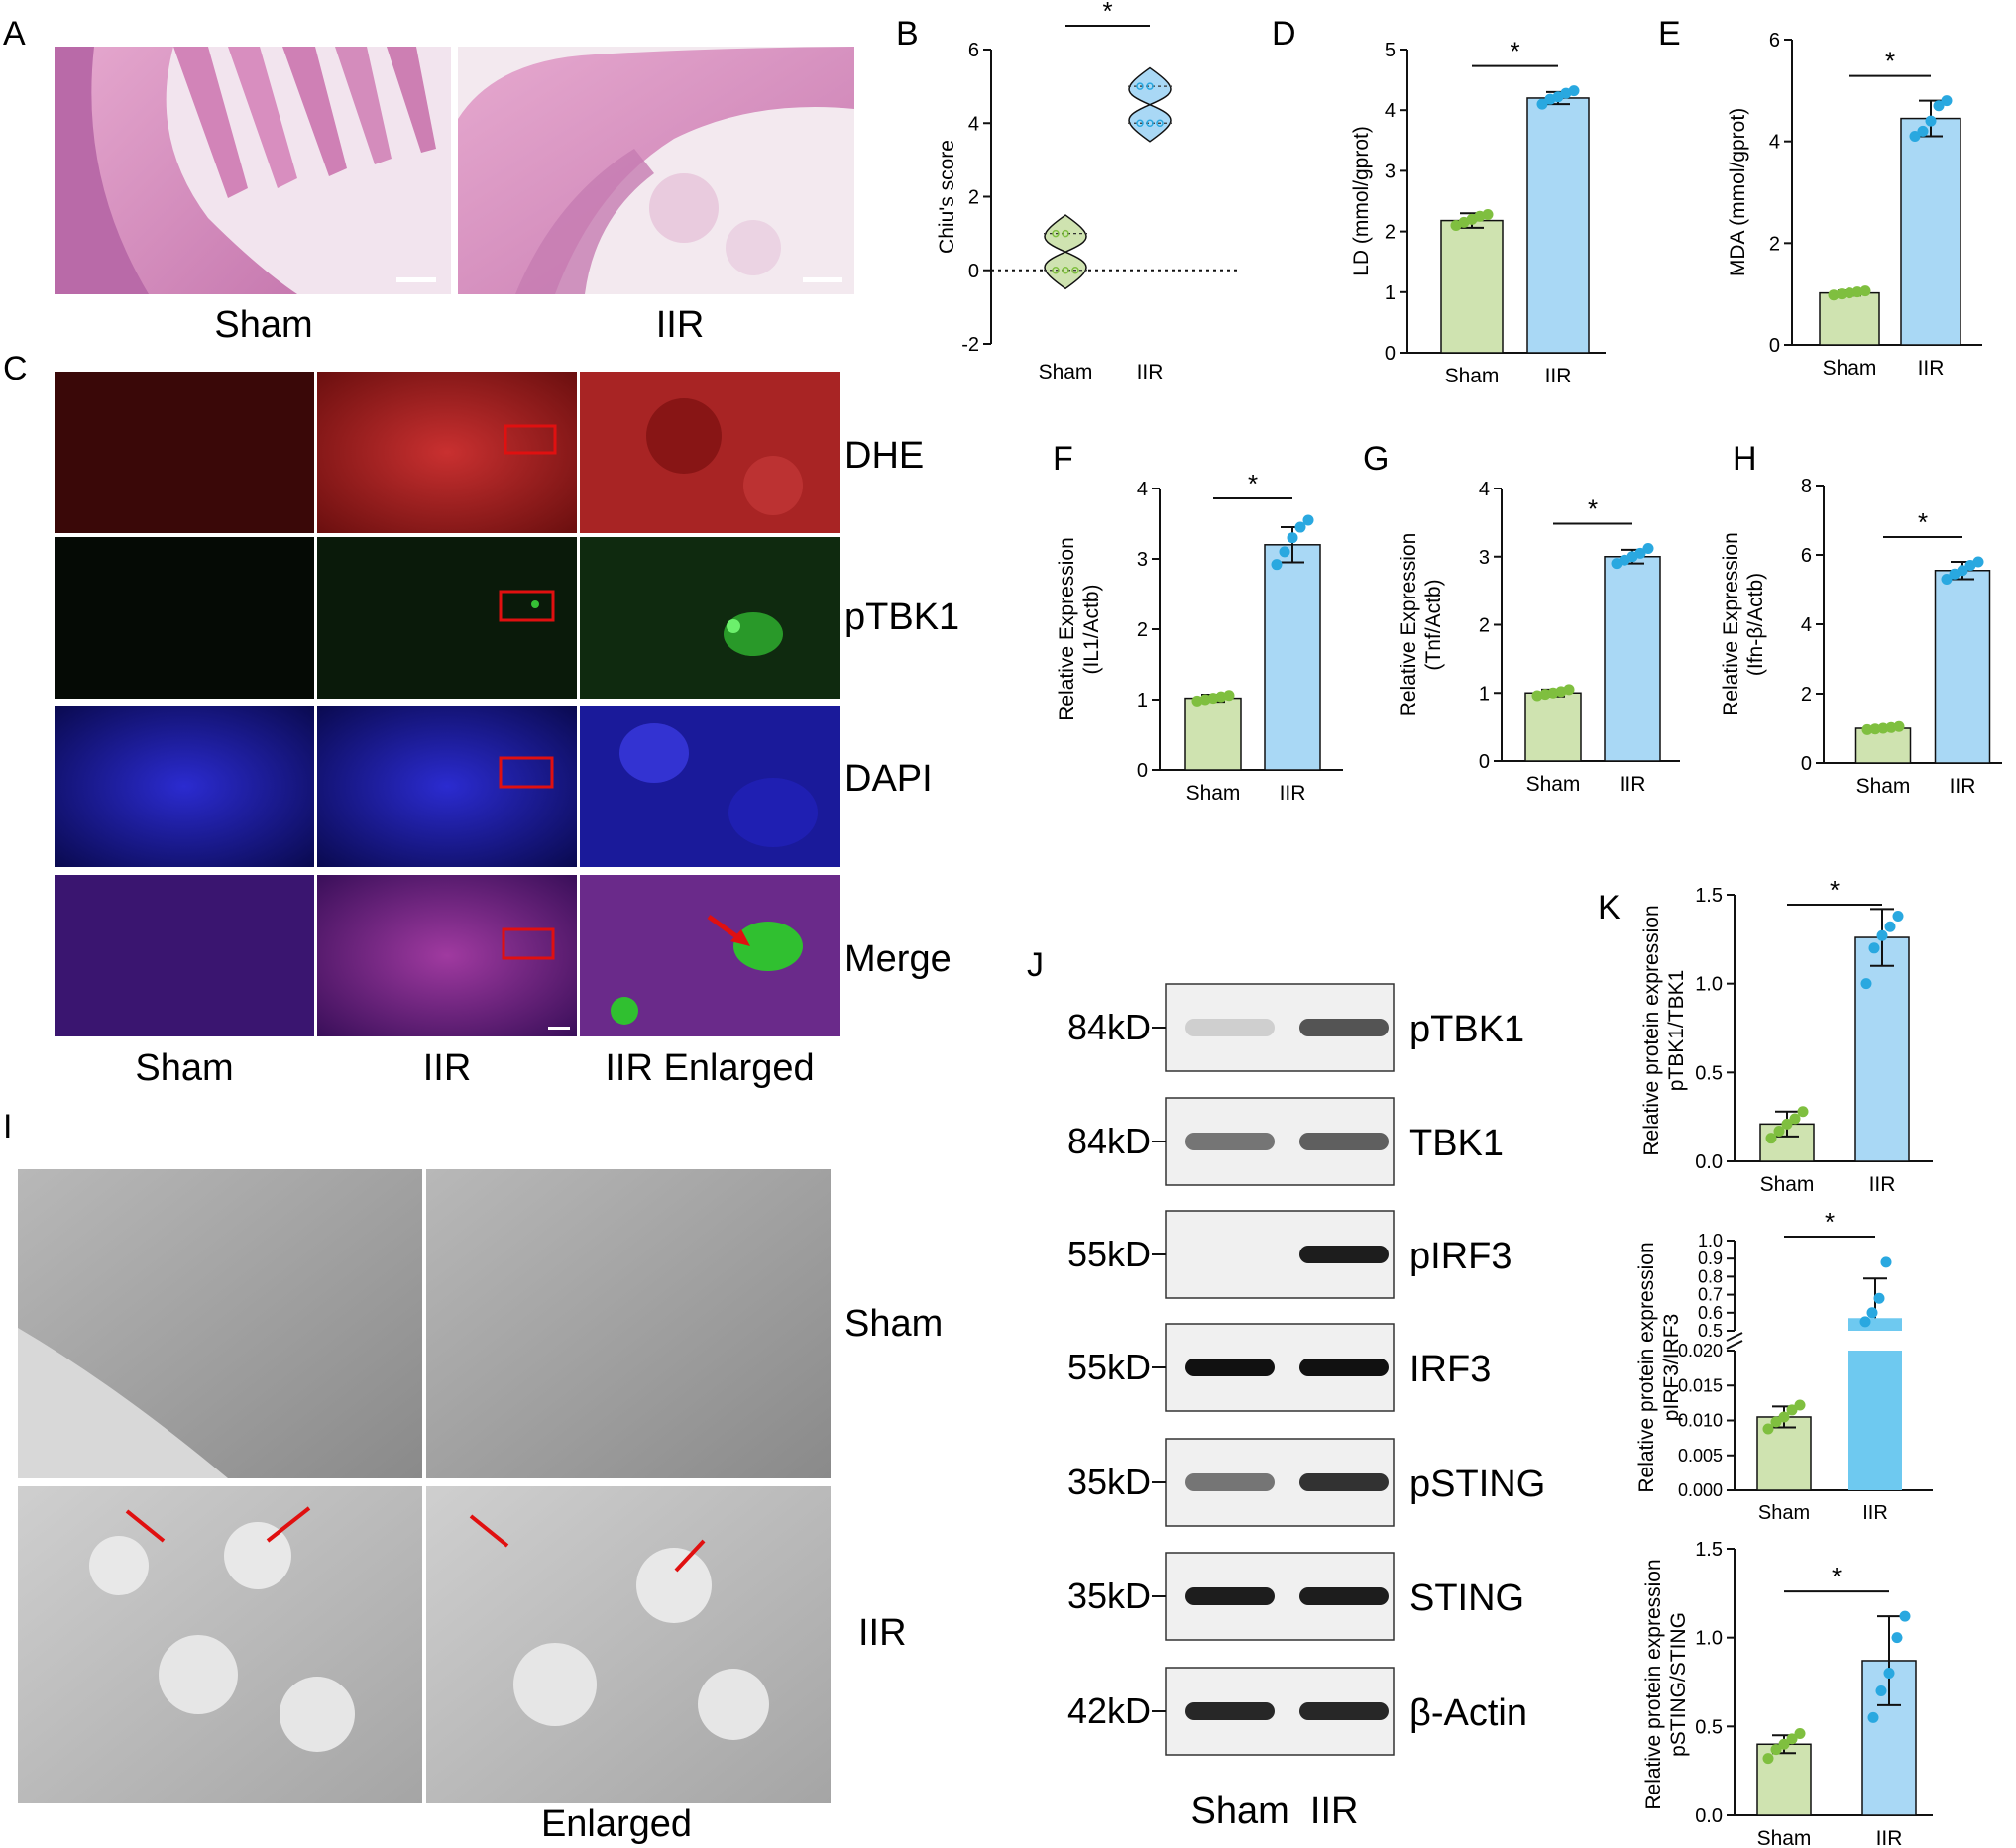 The height and width of the screenshot is (1848, 2016). Describe the element at coordinates (1709, 1816) in the screenshot. I see `y-tick-label: 0.0` at that location.